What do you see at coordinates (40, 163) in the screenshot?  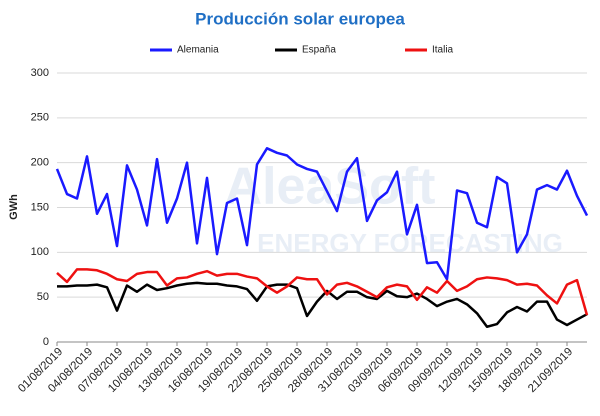 I see `y-tick-label: 200` at bounding box center [40, 163].